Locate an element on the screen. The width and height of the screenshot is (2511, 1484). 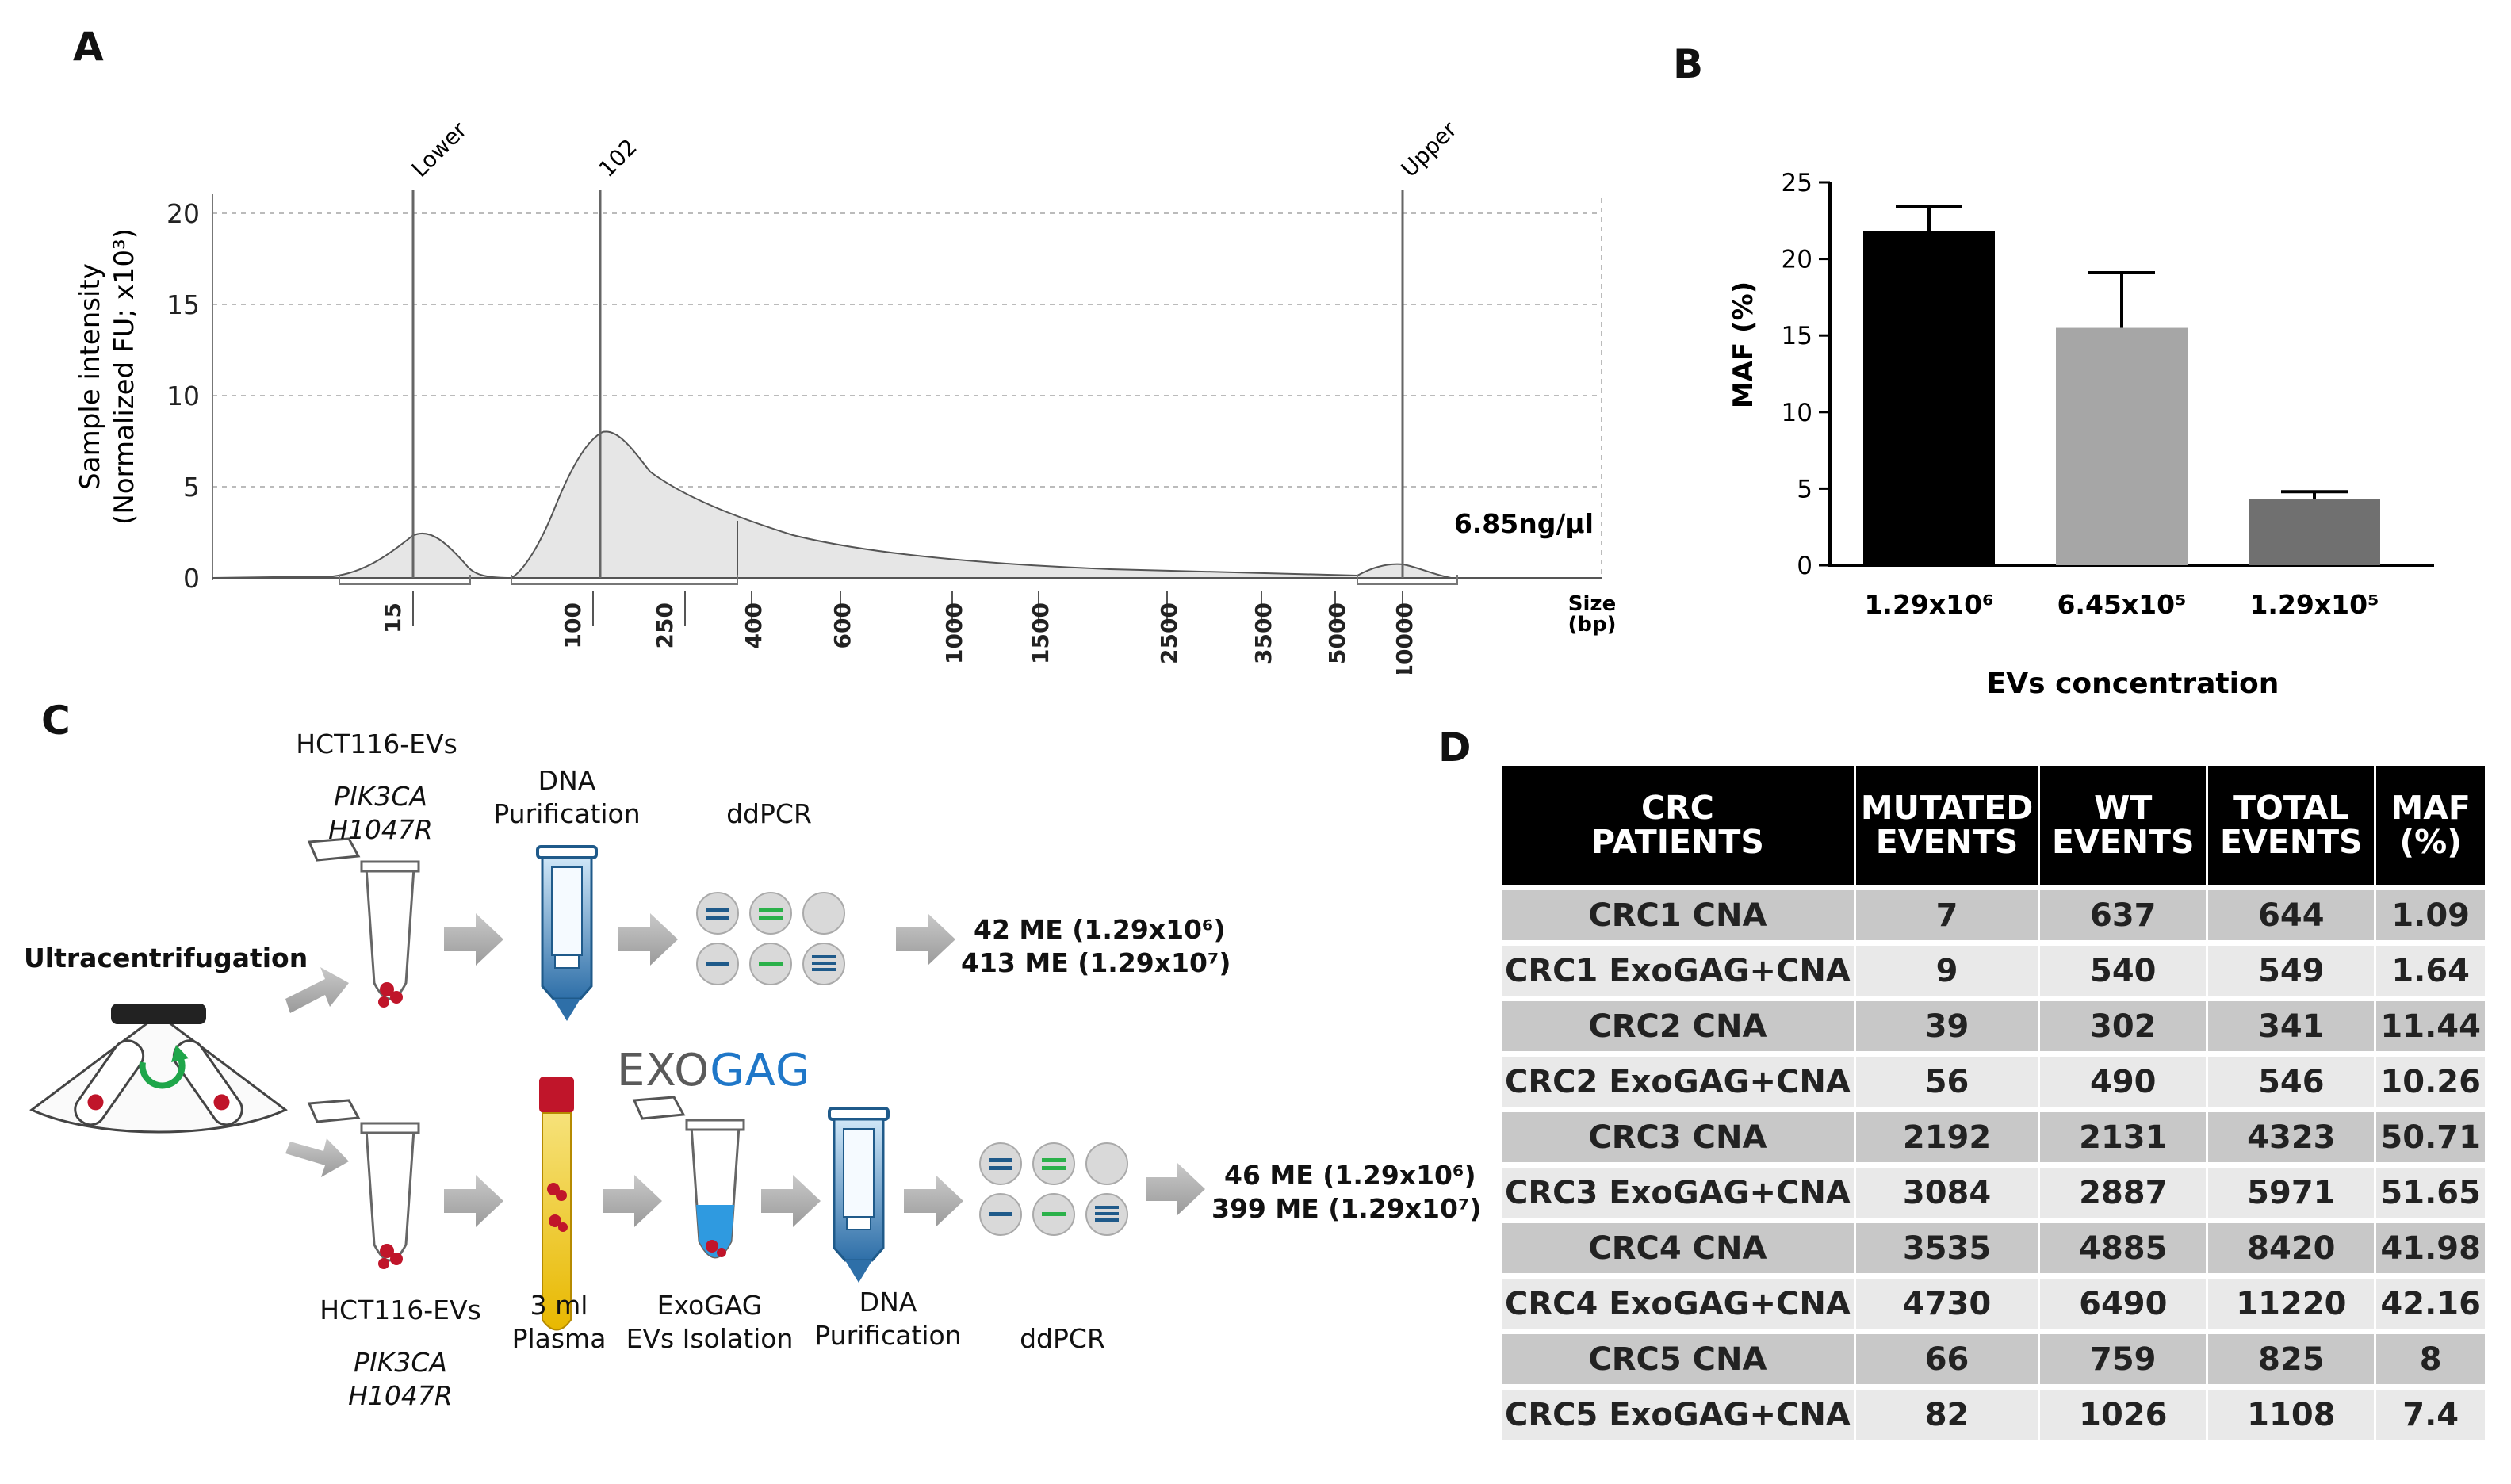
c-dna-2: Purification is located at coordinates (567, 813).